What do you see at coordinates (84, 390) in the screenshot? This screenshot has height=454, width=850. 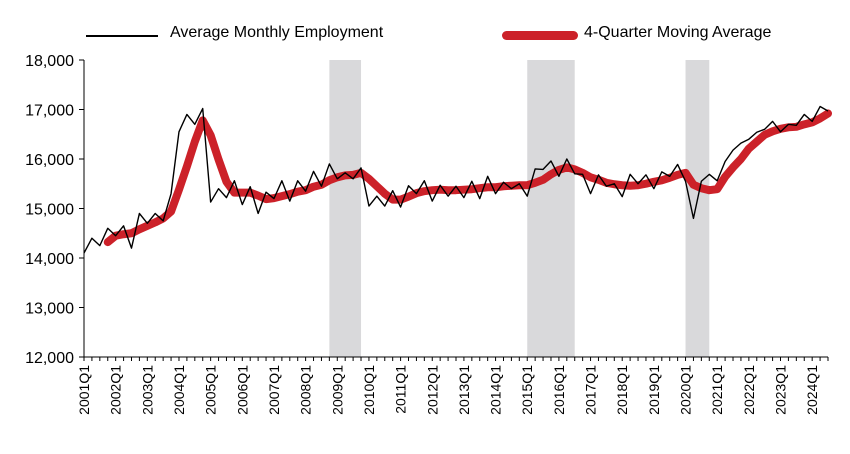 I see `x-tick-label: 2001Q1` at bounding box center [84, 390].